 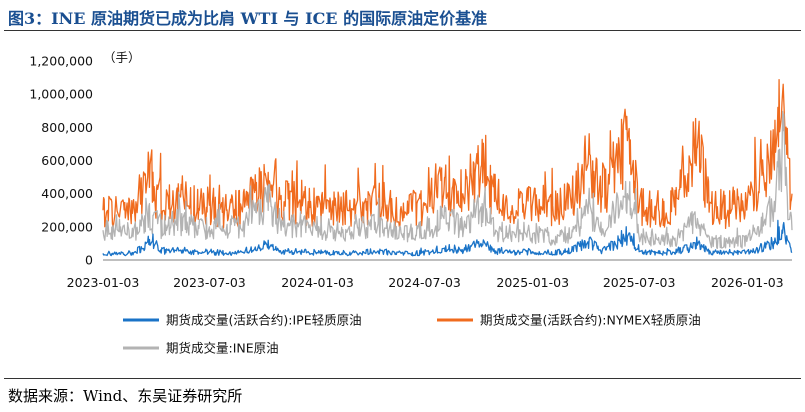 I want to click on y-tick-label: 0, so click(x=89, y=260).